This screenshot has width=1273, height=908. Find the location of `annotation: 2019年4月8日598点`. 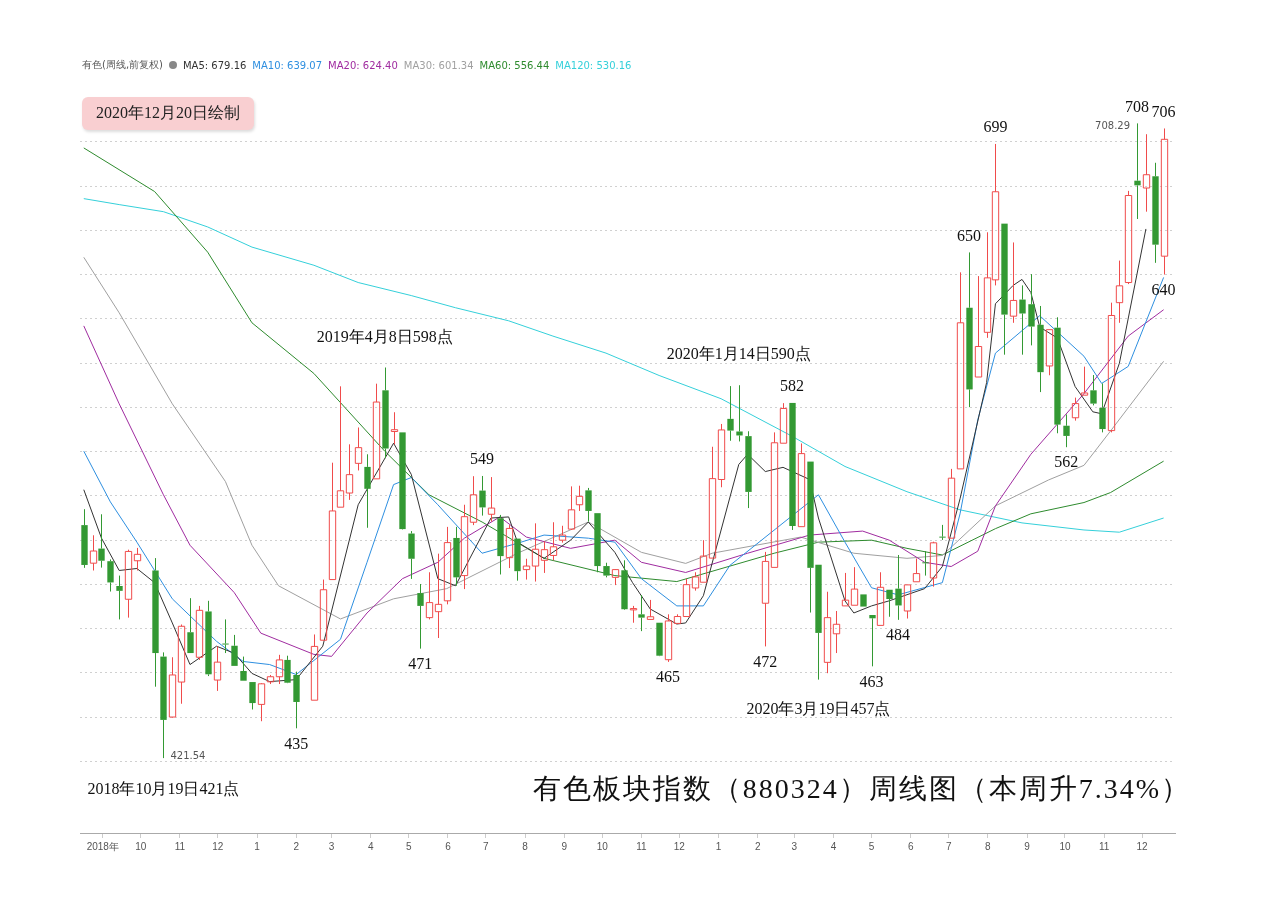

annotation: 2019年4月8日598点 is located at coordinates (384, 336).